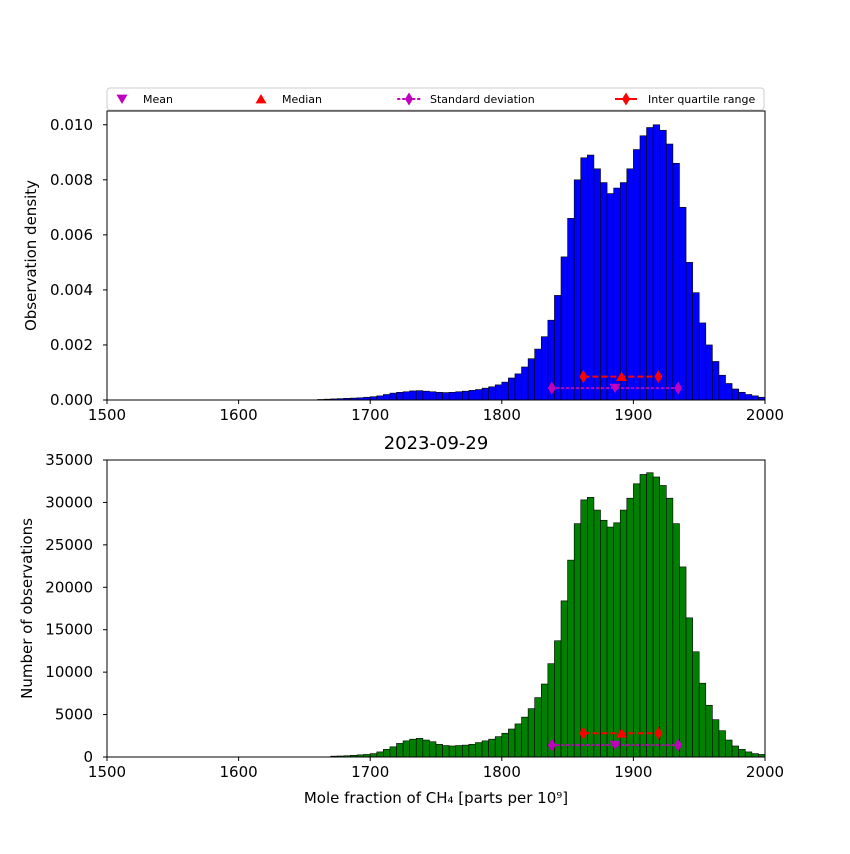 Image resolution: width=850 pixels, height=854 pixels. I want to click on bottom-y-tick-label: 30000, so click(69, 502).